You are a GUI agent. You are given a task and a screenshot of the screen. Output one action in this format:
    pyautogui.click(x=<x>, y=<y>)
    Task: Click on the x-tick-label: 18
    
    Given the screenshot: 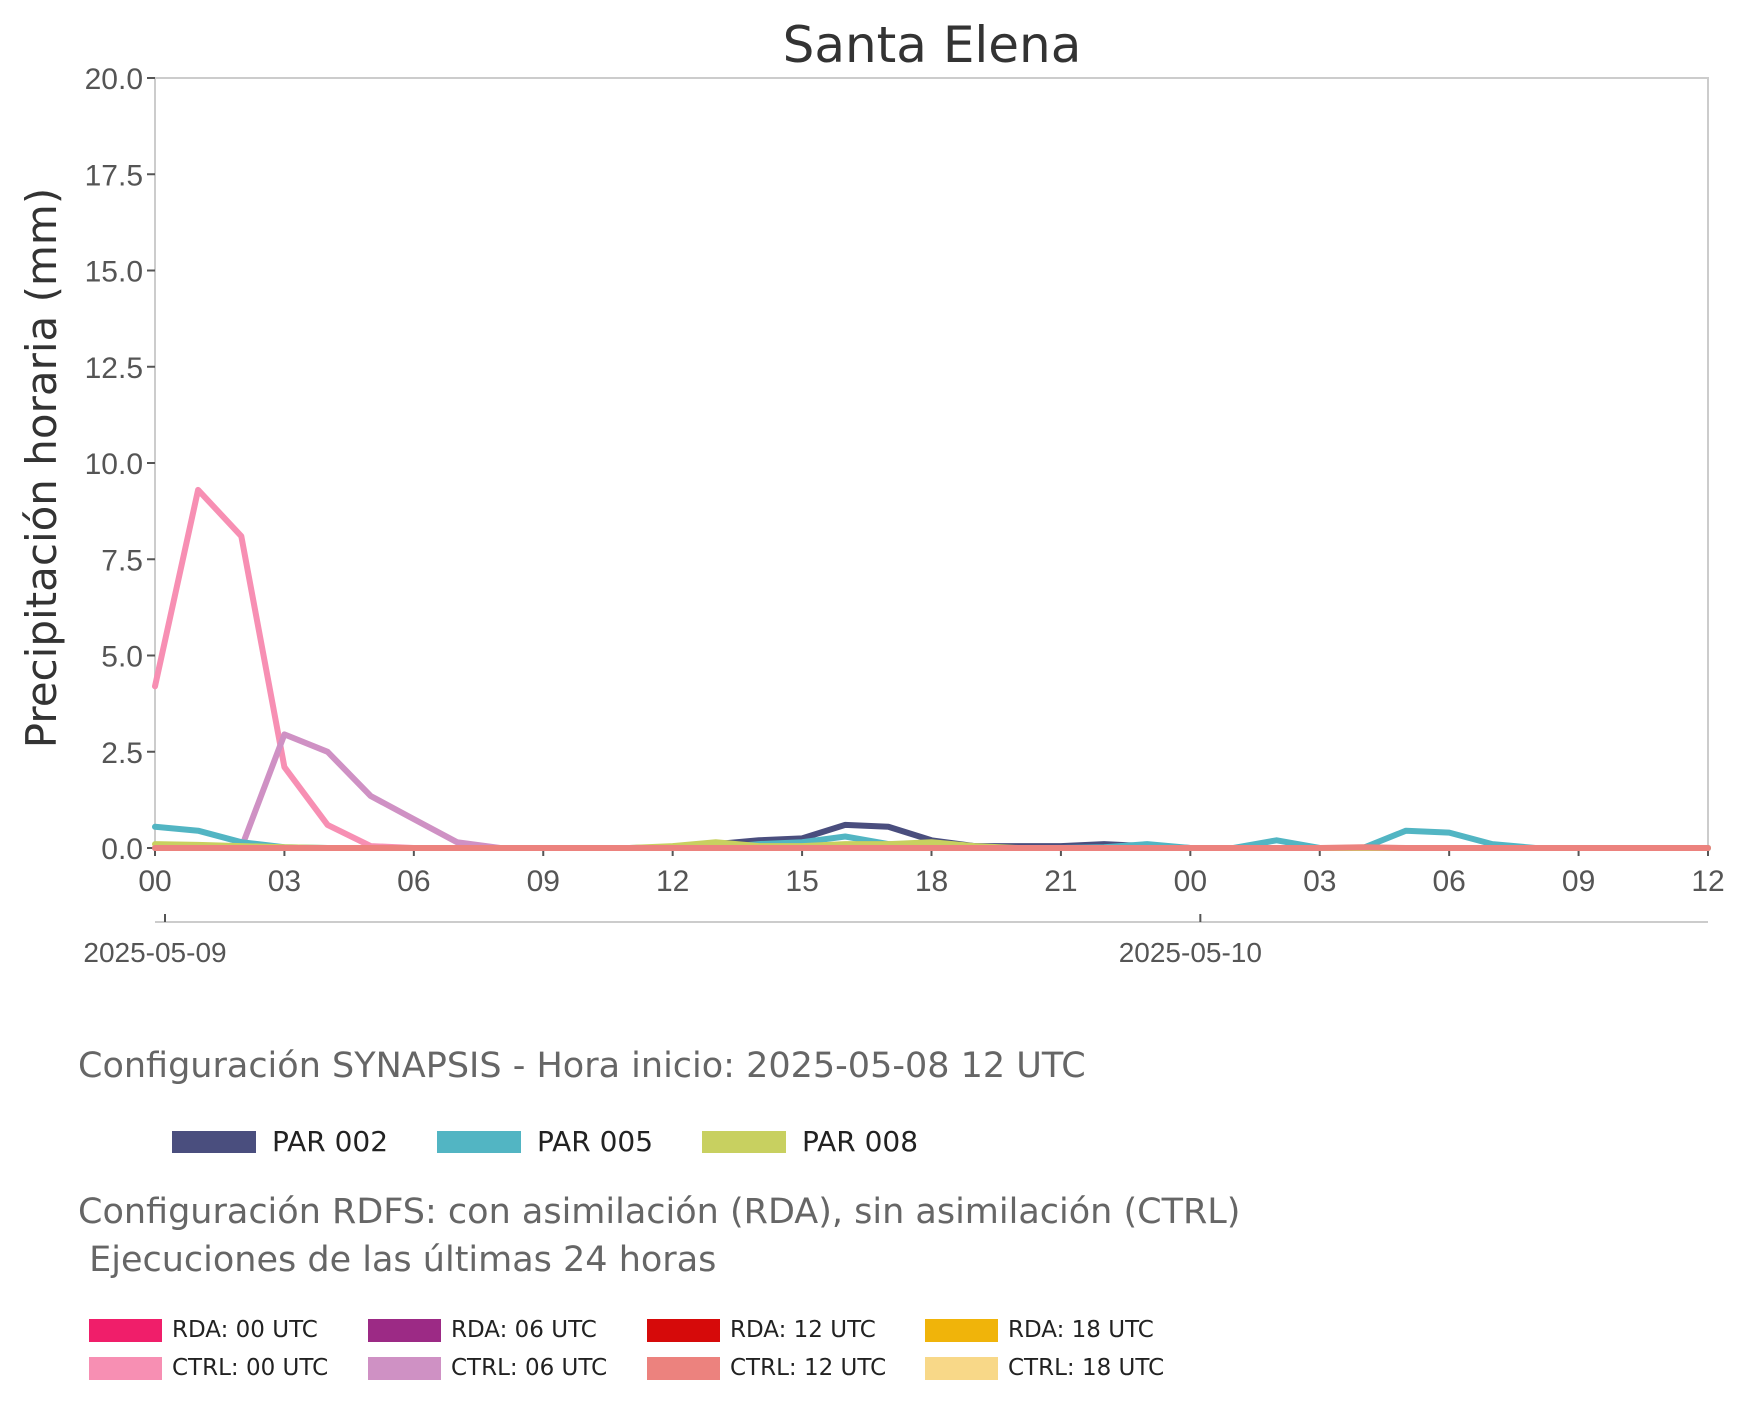 What is the action you would take?
    pyautogui.click(x=931, y=881)
    